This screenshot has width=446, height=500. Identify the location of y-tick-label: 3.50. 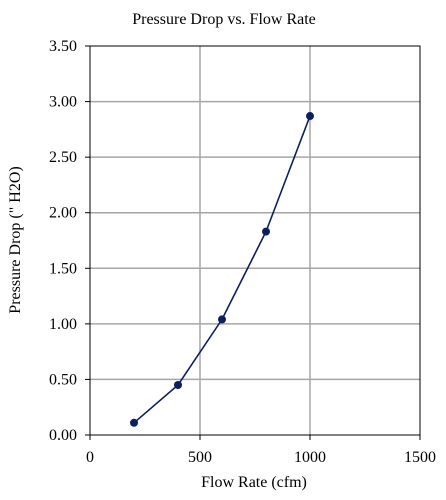
(63, 46).